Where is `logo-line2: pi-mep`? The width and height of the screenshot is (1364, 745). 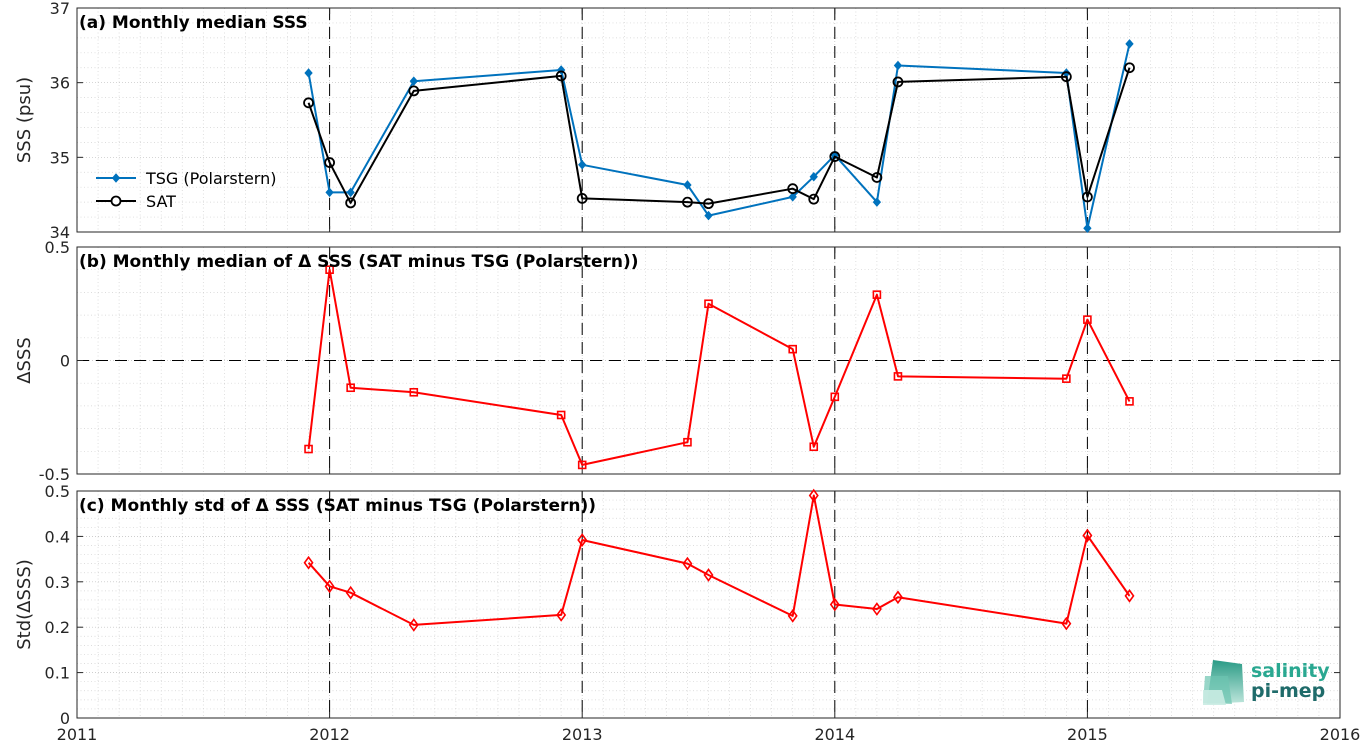
logo-line2: pi-mep is located at coordinates (1288, 691).